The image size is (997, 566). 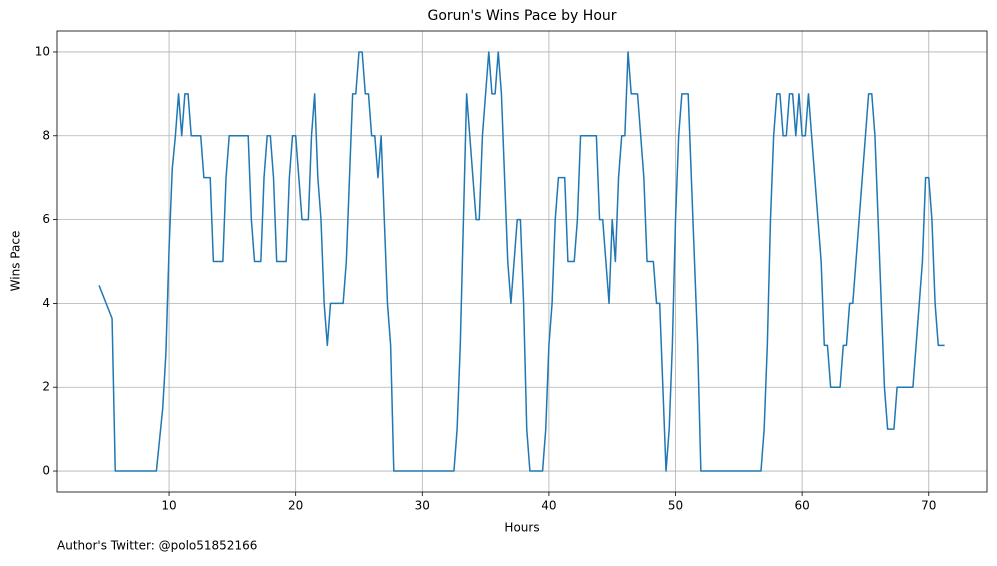 I want to click on x-tick-label: 50, so click(x=675, y=506).